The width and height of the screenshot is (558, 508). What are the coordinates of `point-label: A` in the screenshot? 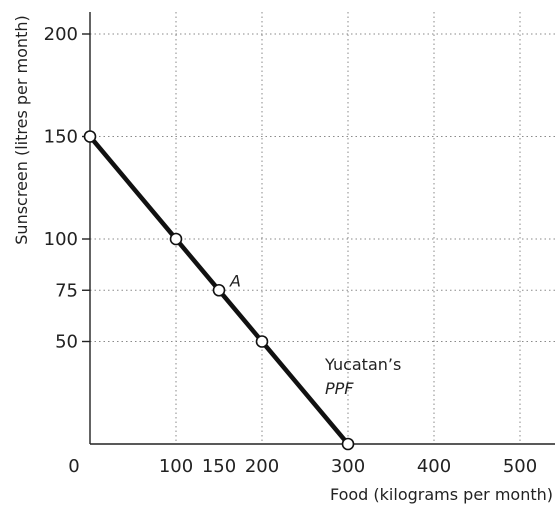 It's located at (235, 280).